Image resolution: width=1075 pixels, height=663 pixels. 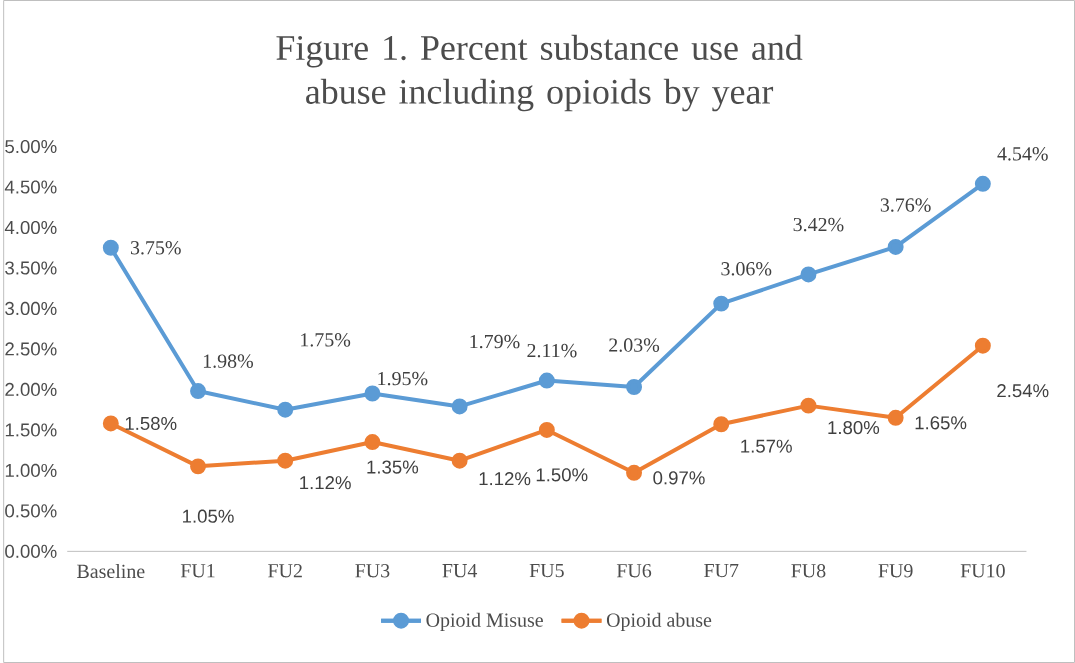 What do you see at coordinates (31, 349) in the screenshot?
I see `y-tick-label: 2.50%` at bounding box center [31, 349].